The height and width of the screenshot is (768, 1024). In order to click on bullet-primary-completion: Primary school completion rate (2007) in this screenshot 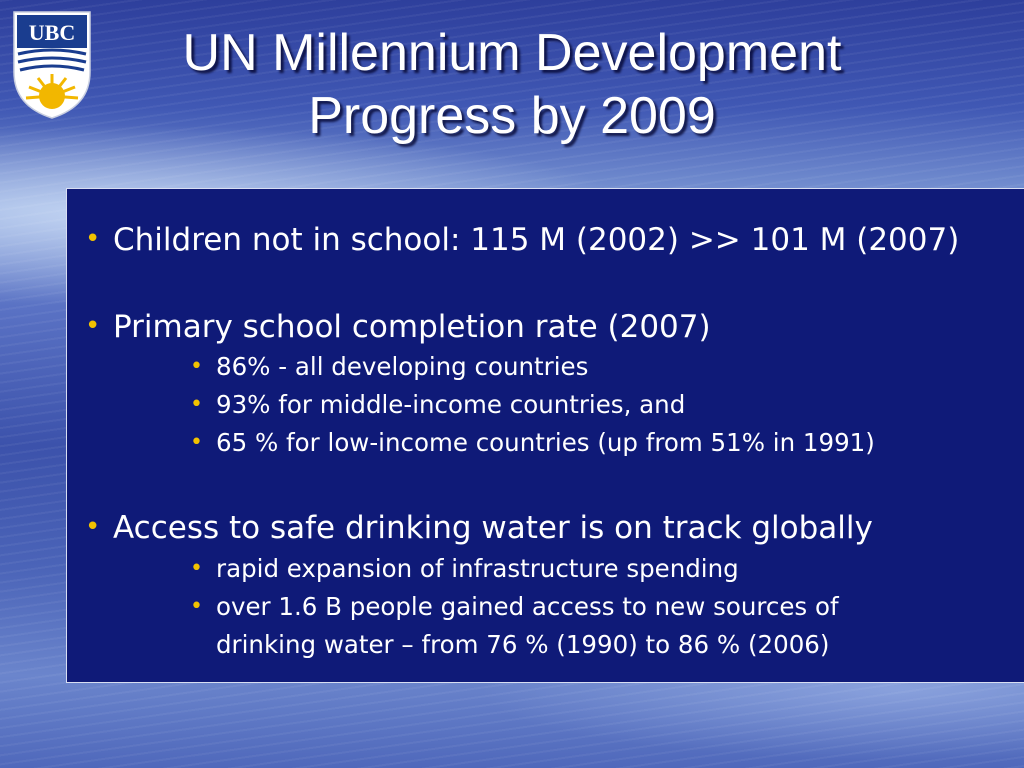, I will do `click(398, 326)`.